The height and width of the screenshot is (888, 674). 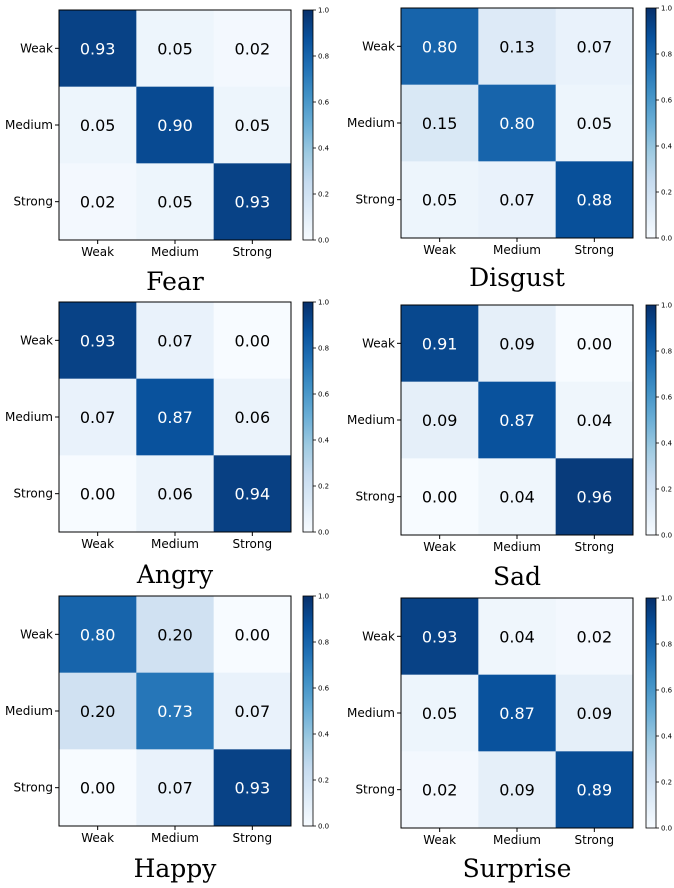 I want to click on cell-value-label: 0.93, so click(x=440, y=636).